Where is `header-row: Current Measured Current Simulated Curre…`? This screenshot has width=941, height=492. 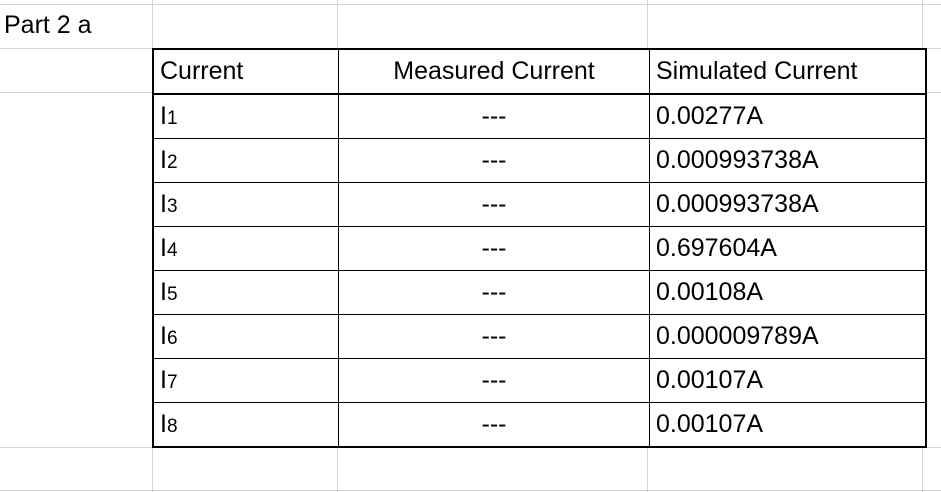
header-row: Current Measured Current Simulated Curre… is located at coordinates (539, 71).